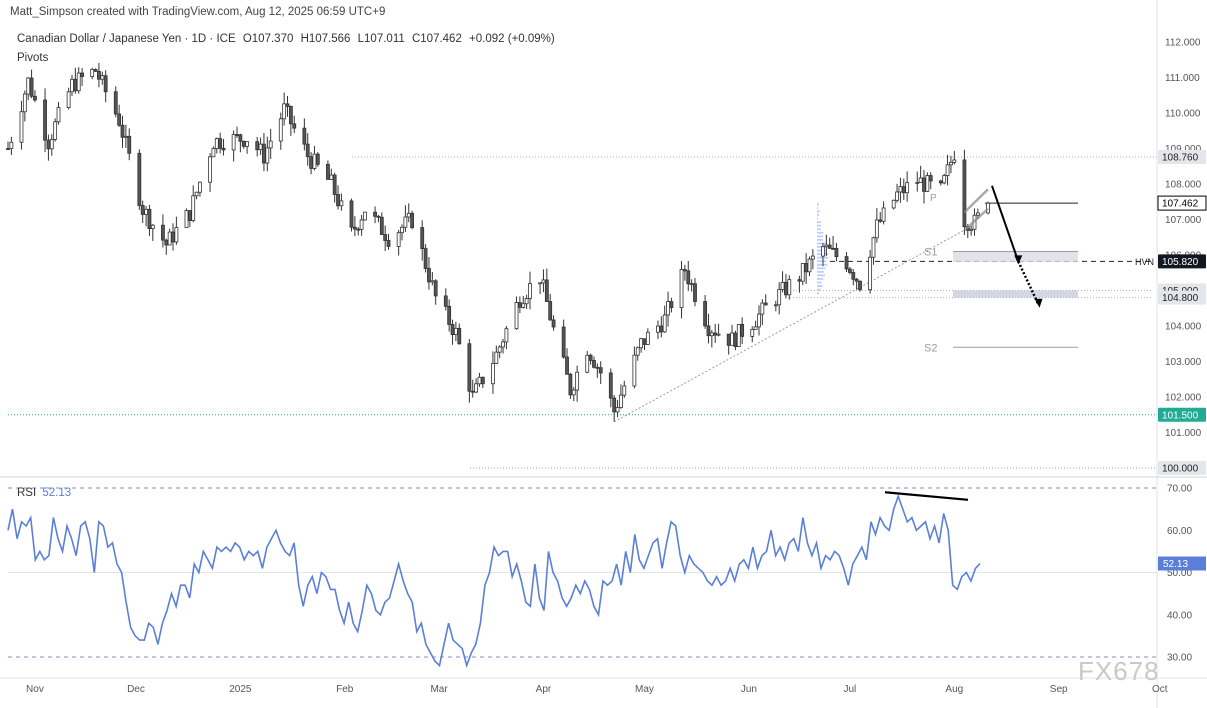  Describe the element at coordinates (933, 198) in the screenshot. I see `pivot-label-p: P` at that location.